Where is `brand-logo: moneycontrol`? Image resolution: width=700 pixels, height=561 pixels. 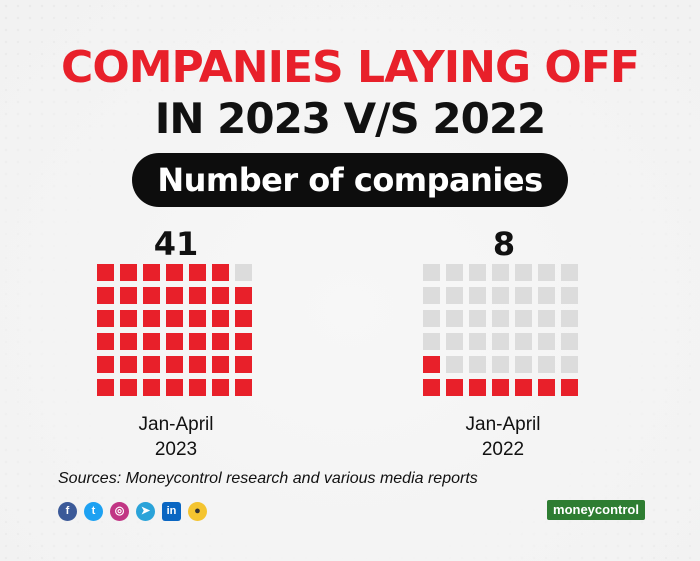 brand-logo: moneycontrol is located at coordinates (596, 510).